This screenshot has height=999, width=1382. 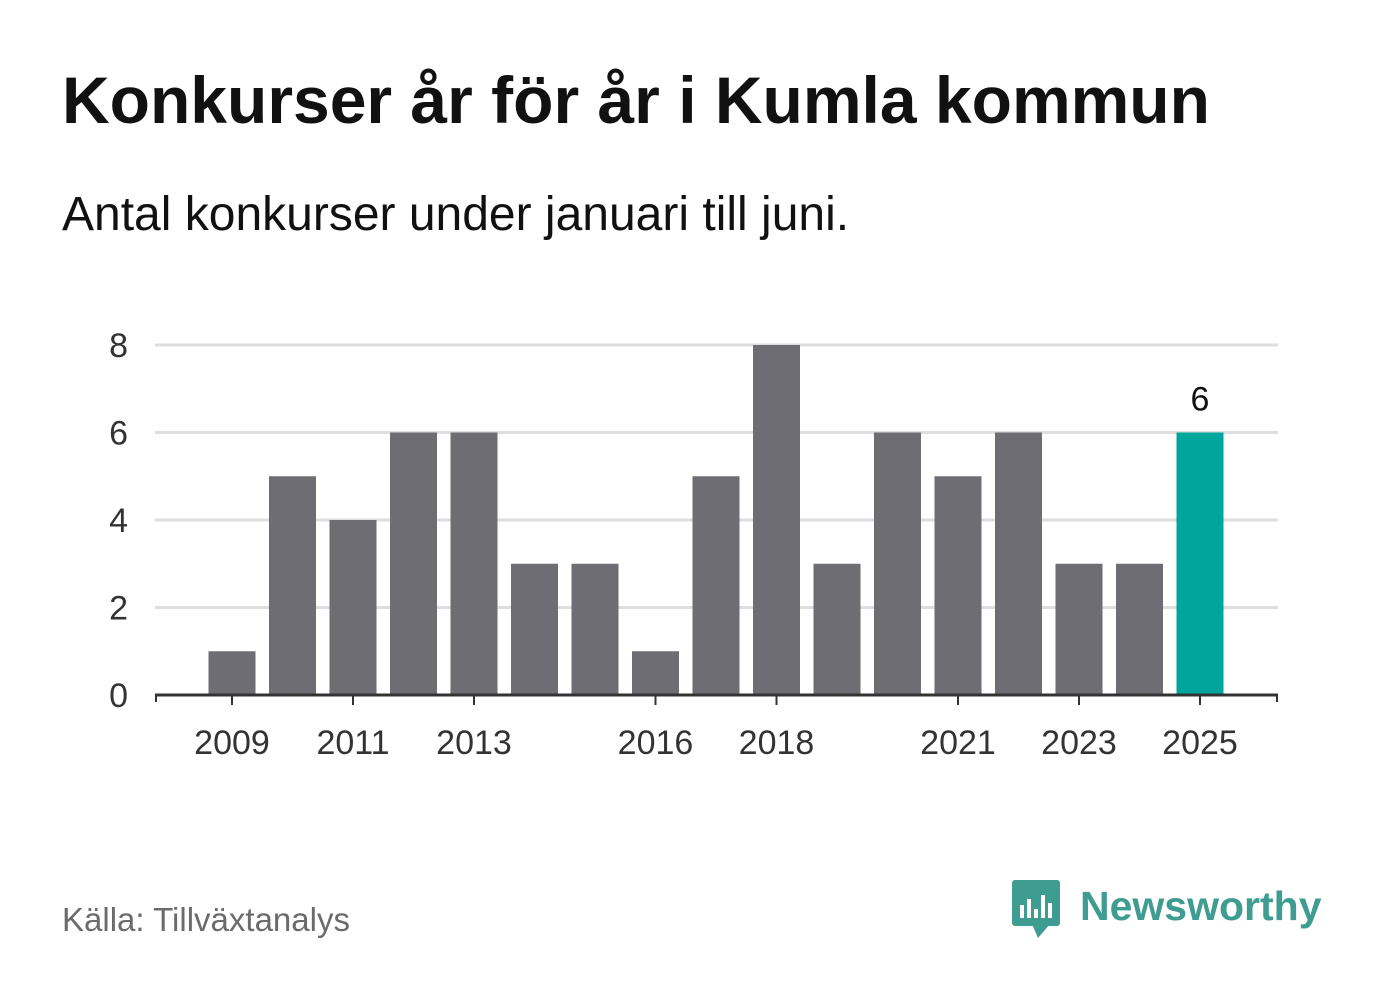 What do you see at coordinates (206, 919) in the screenshot?
I see `source-note: Källa: Tillväxtanalys` at bounding box center [206, 919].